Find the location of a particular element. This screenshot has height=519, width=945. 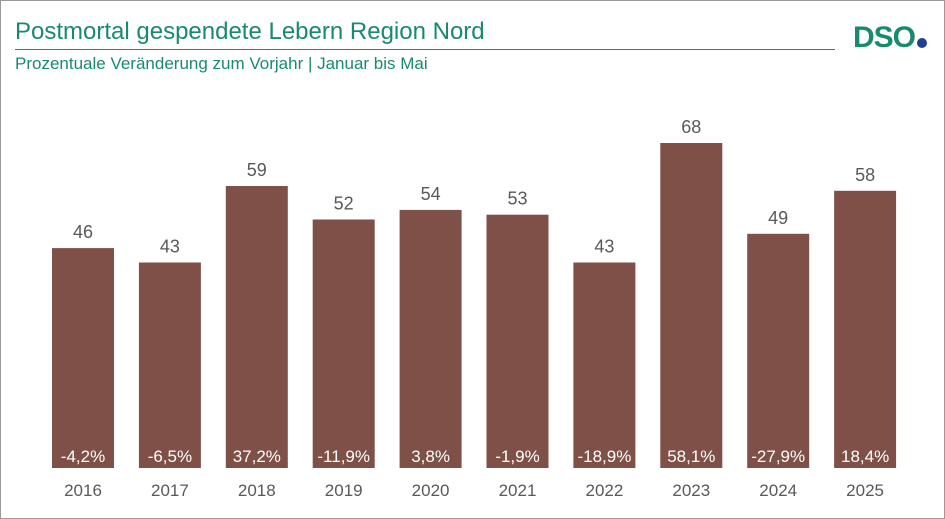

x-tick-label-2023: 2023 is located at coordinates (691, 490).